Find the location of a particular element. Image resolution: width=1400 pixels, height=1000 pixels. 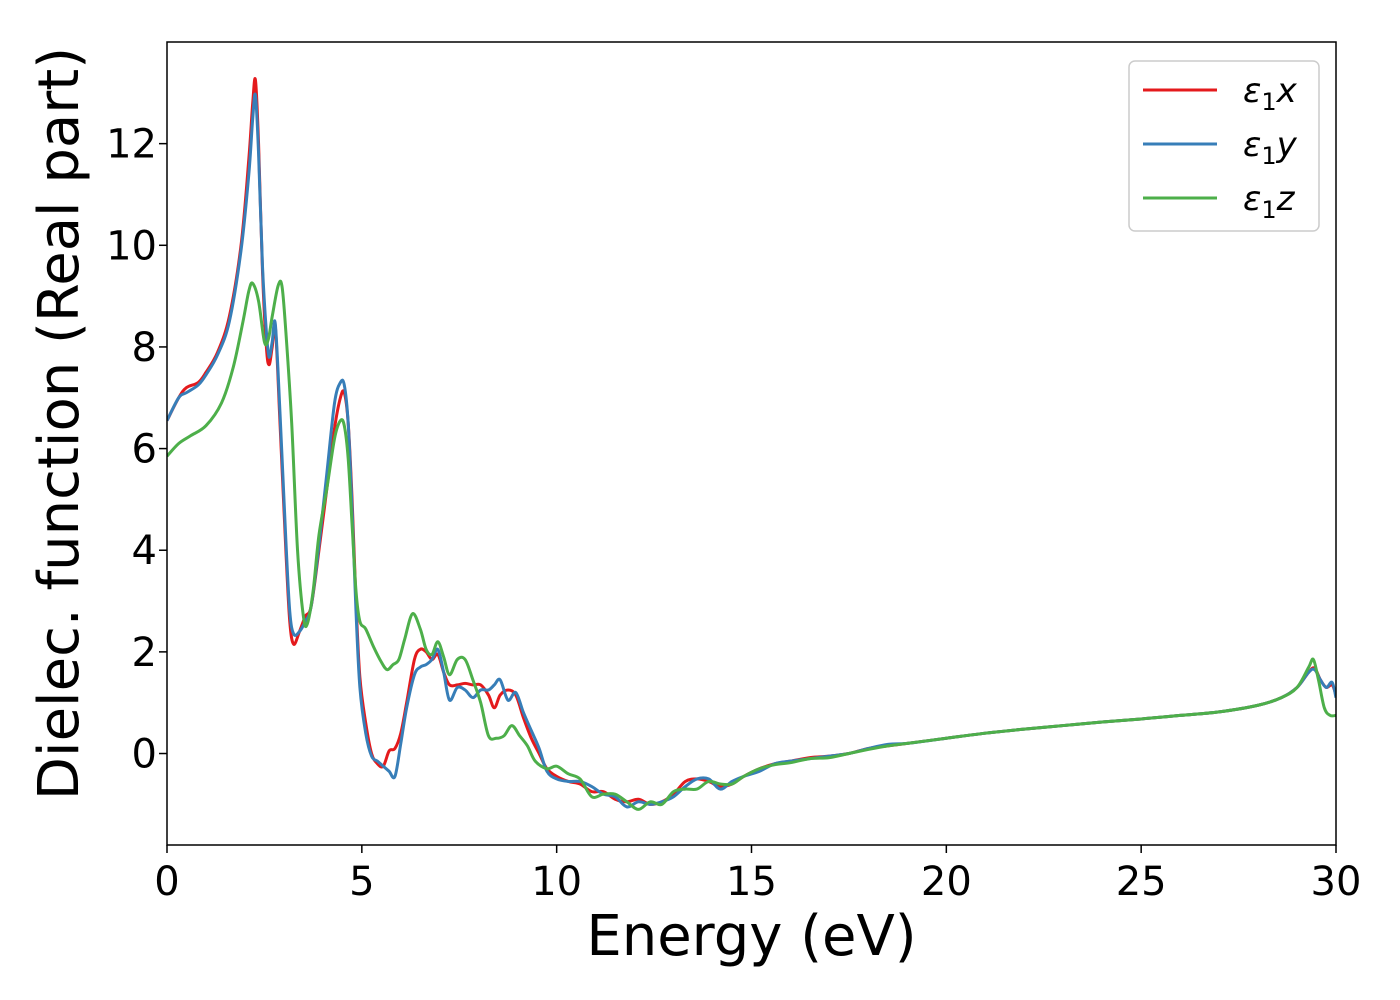

legend-label: ε1z is located at coordinates (1269, 201).